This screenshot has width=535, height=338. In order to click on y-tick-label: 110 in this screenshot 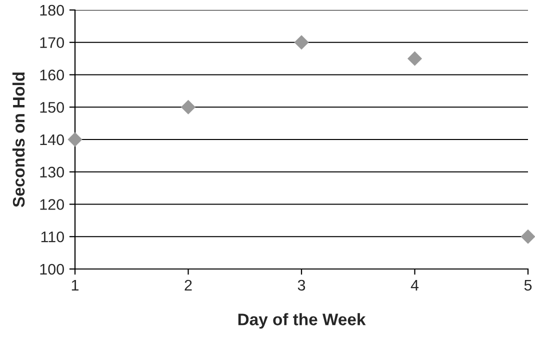, I will do `click(52, 236)`.